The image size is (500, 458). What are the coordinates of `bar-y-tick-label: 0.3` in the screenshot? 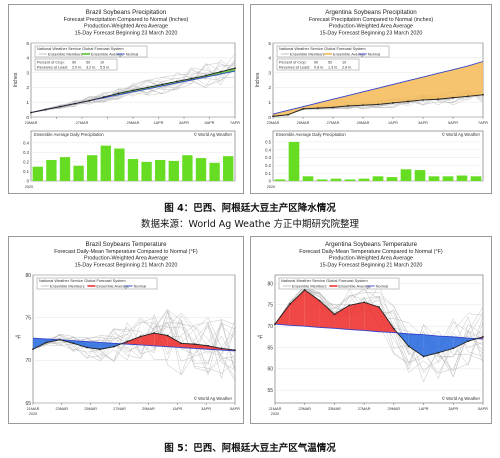 It's located at (268, 157).